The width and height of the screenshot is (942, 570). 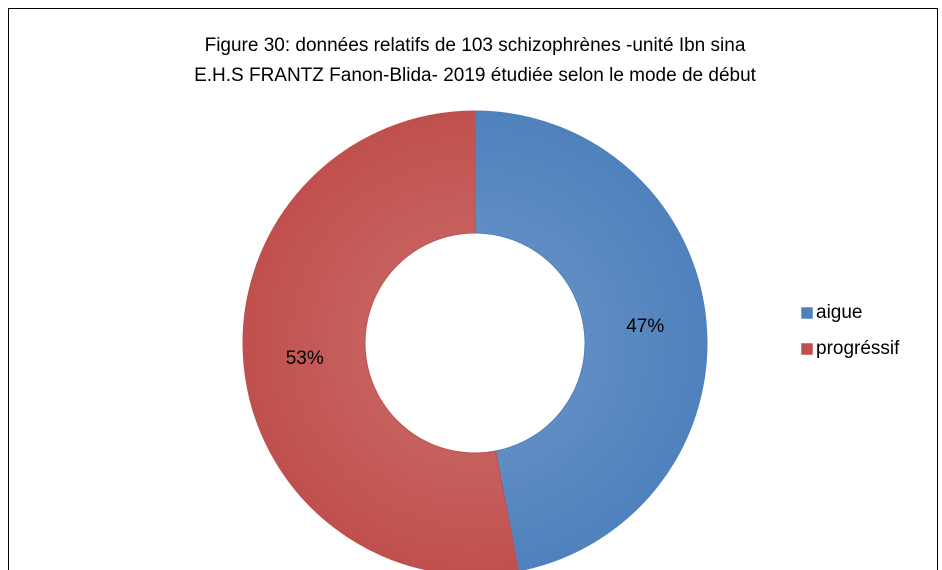 I want to click on data-label: 47%, so click(x=645, y=326).